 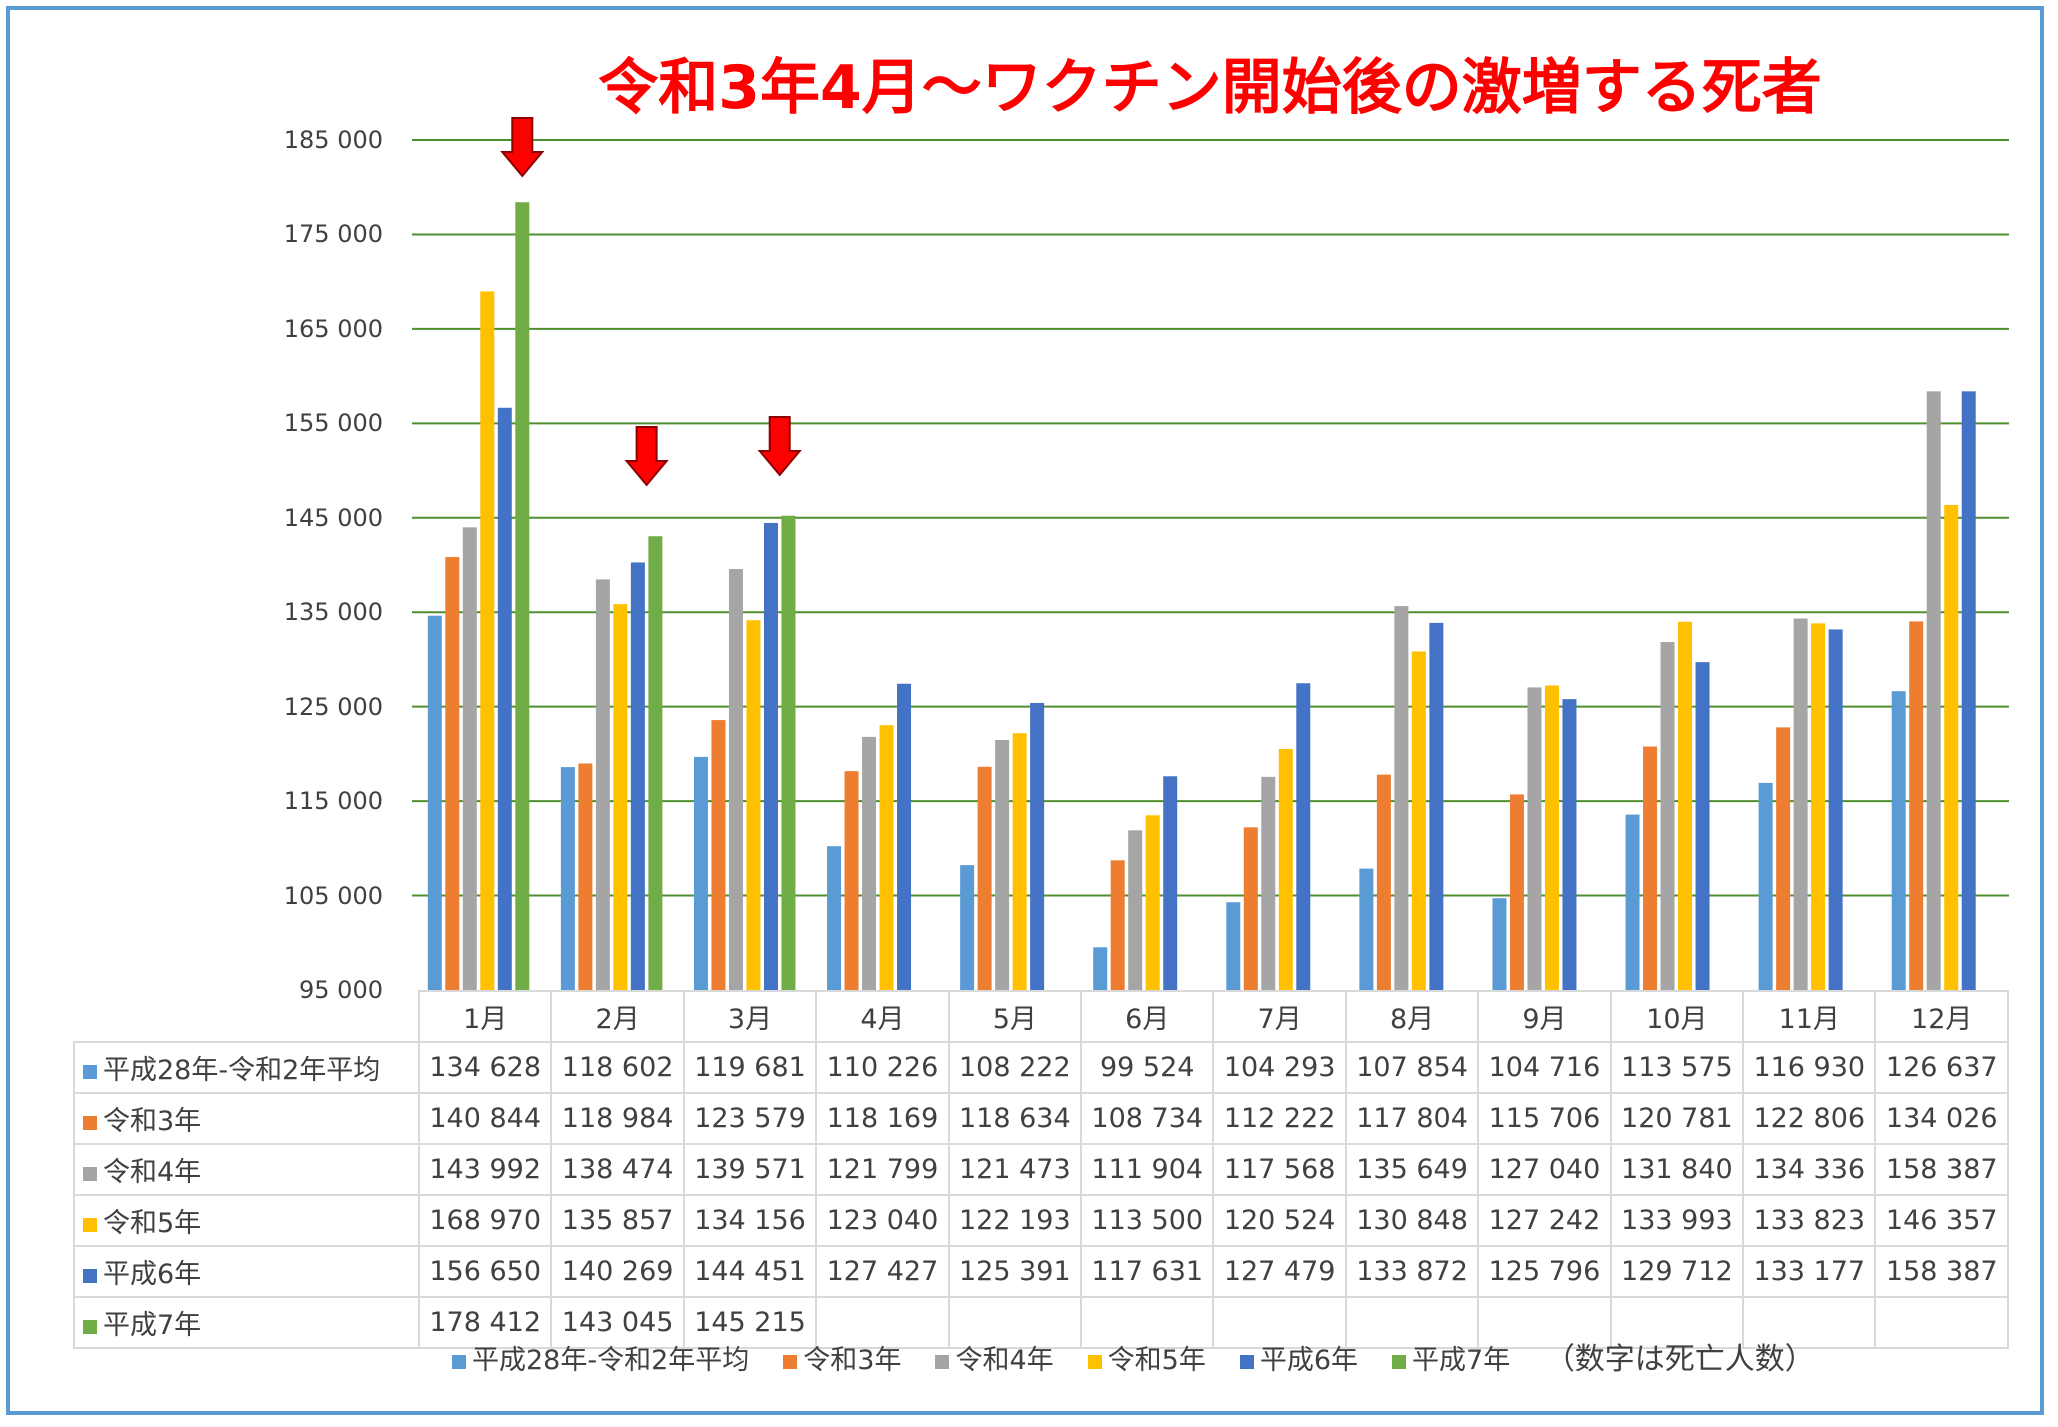 I want to click on table-cell: 99 524, so click(x=1147, y=1067).